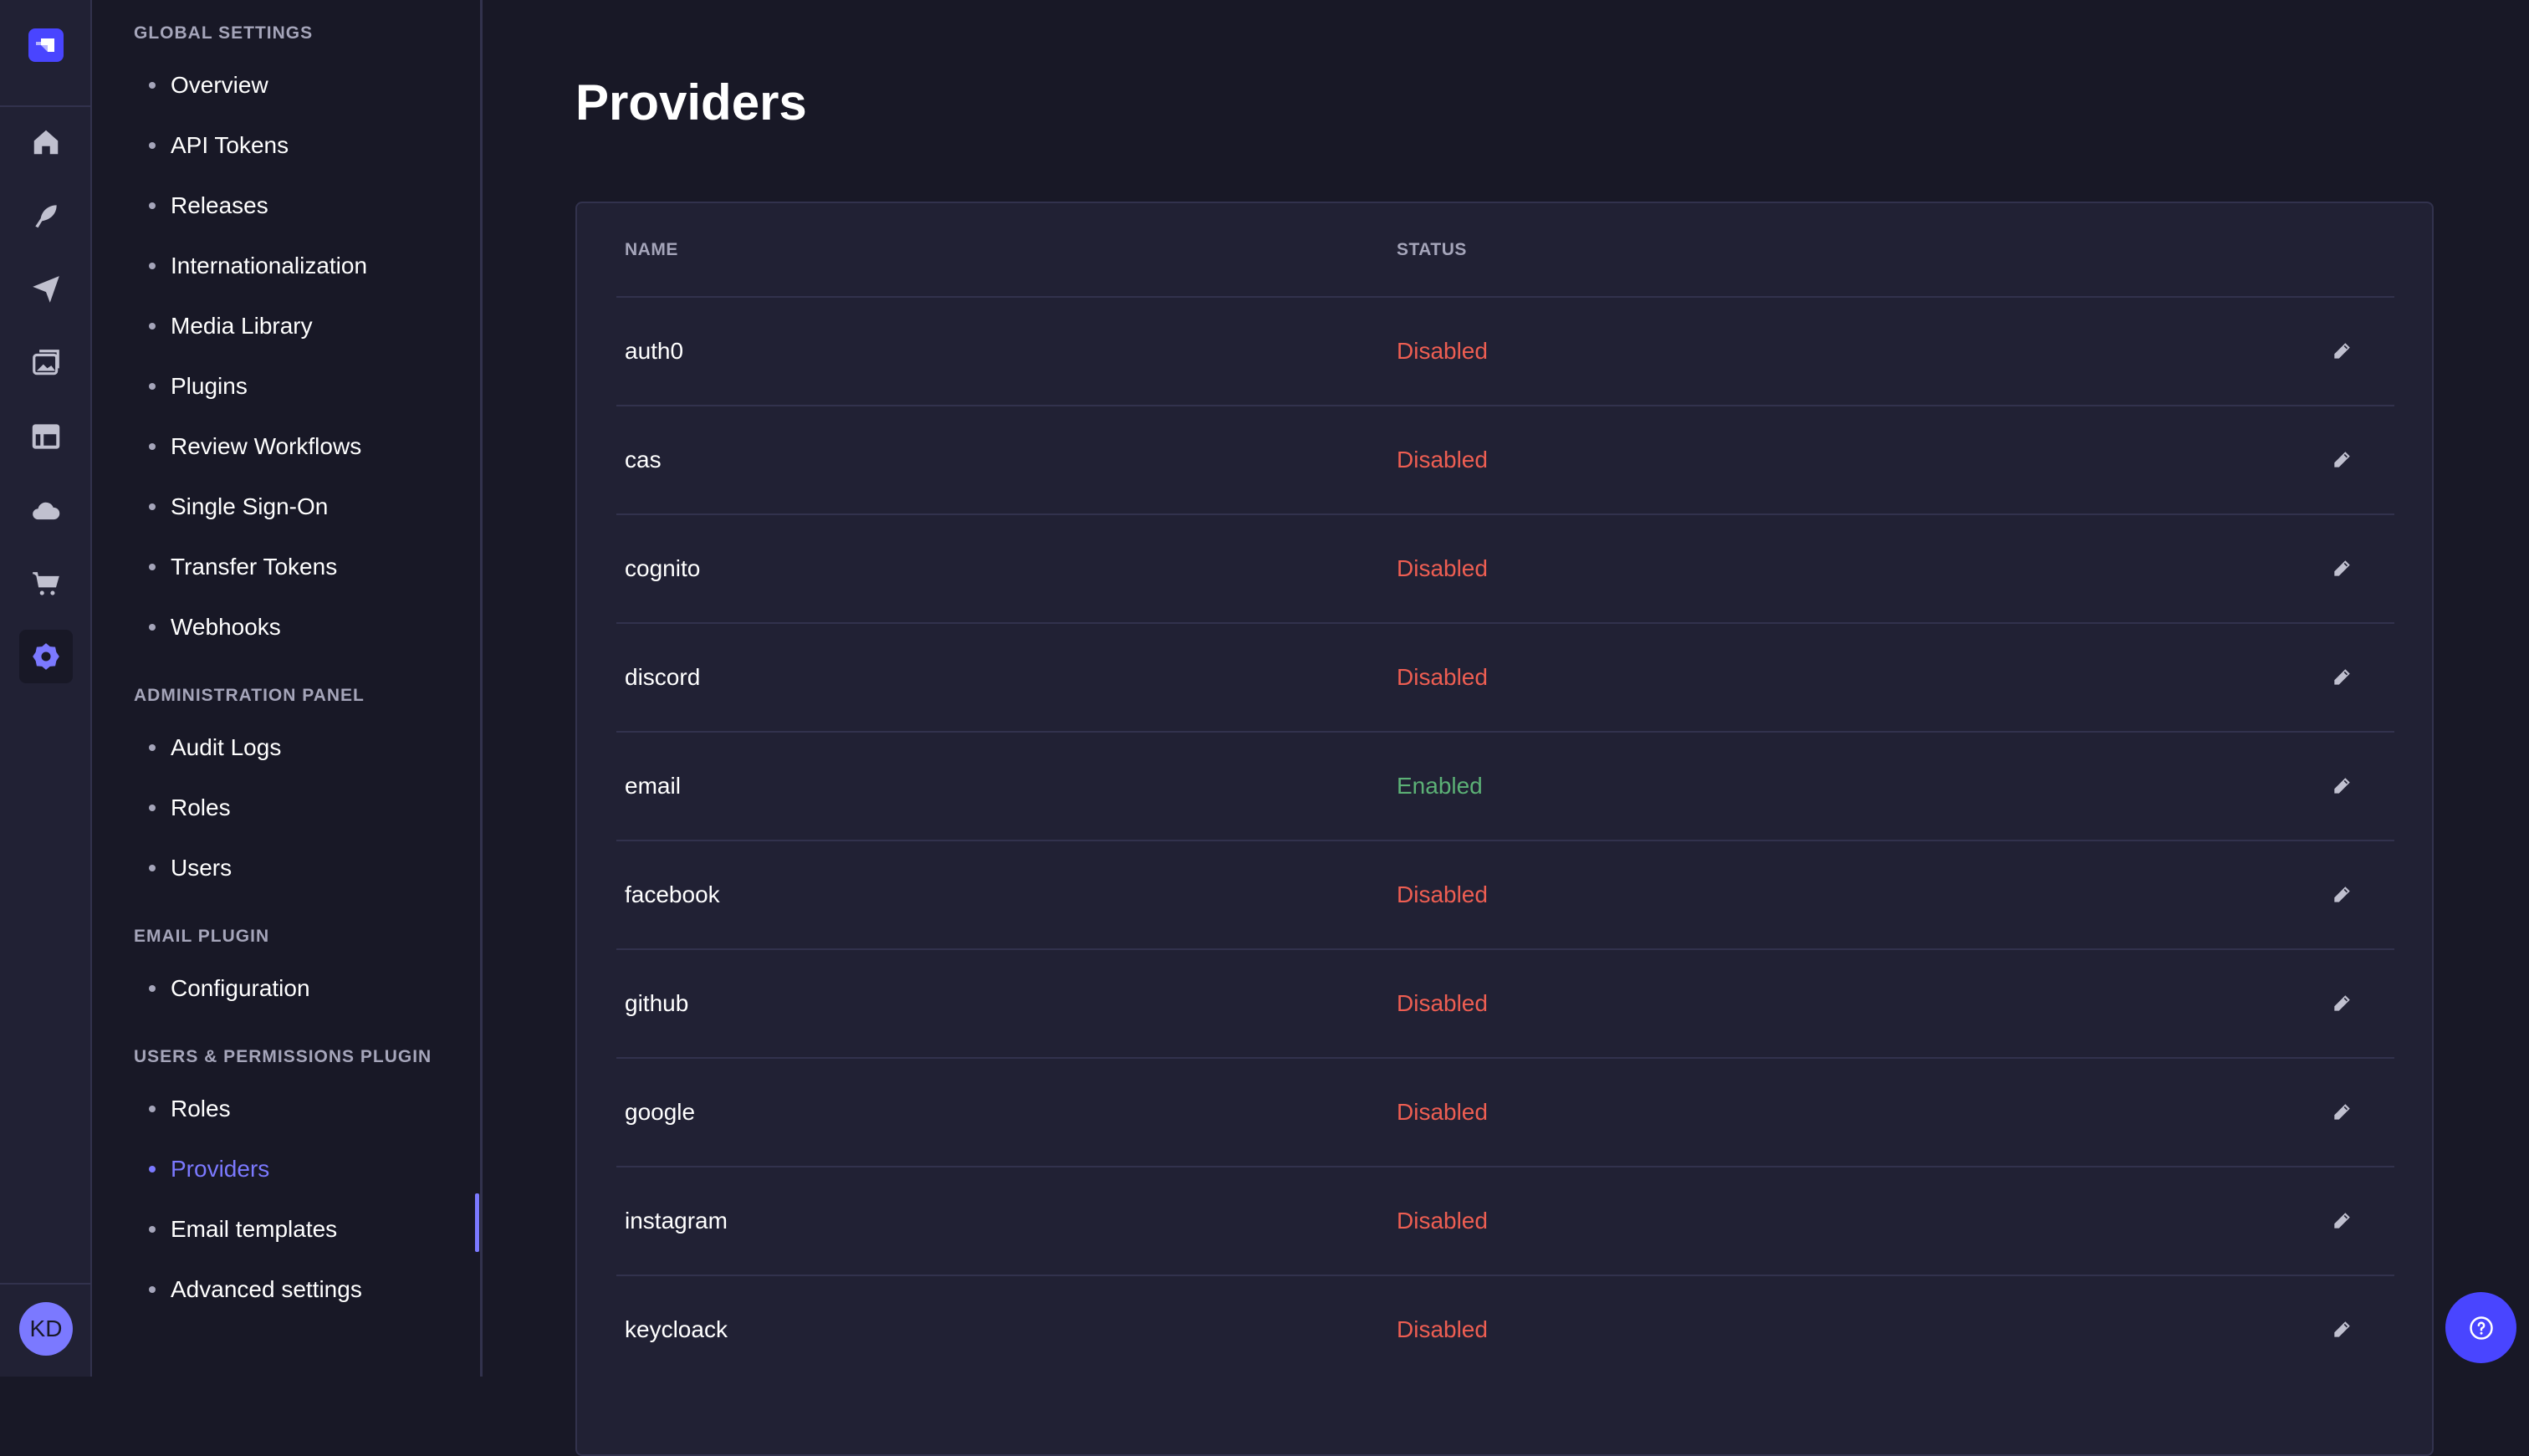 This screenshot has height=1456, width=2529. I want to click on table-row: cognito Disabled, so click(1505, 567).